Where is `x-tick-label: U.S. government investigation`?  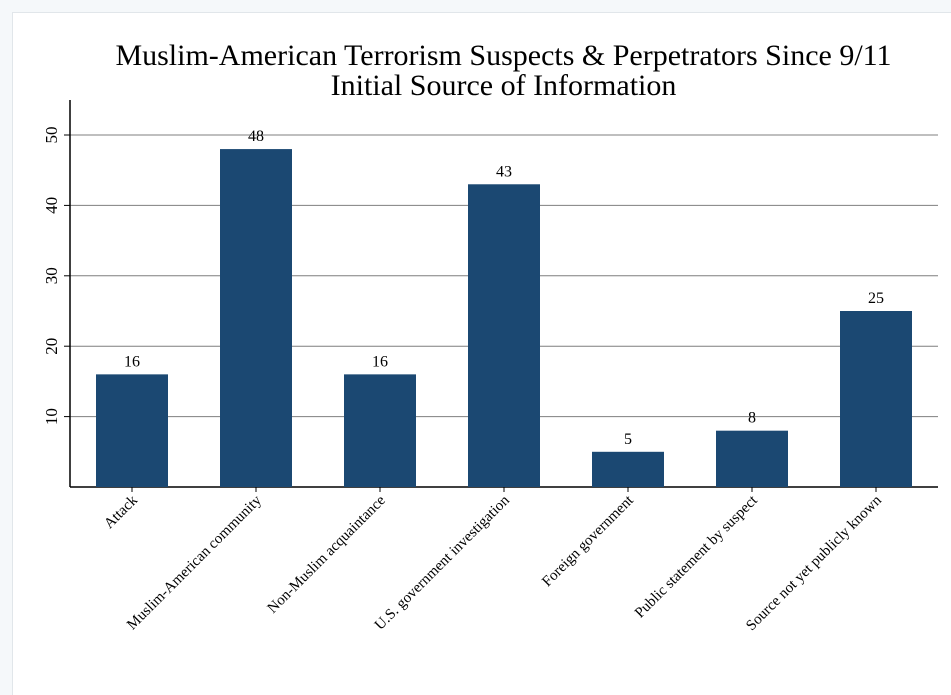 x-tick-label: U.S. government investigation is located at coordinates (442, 562).